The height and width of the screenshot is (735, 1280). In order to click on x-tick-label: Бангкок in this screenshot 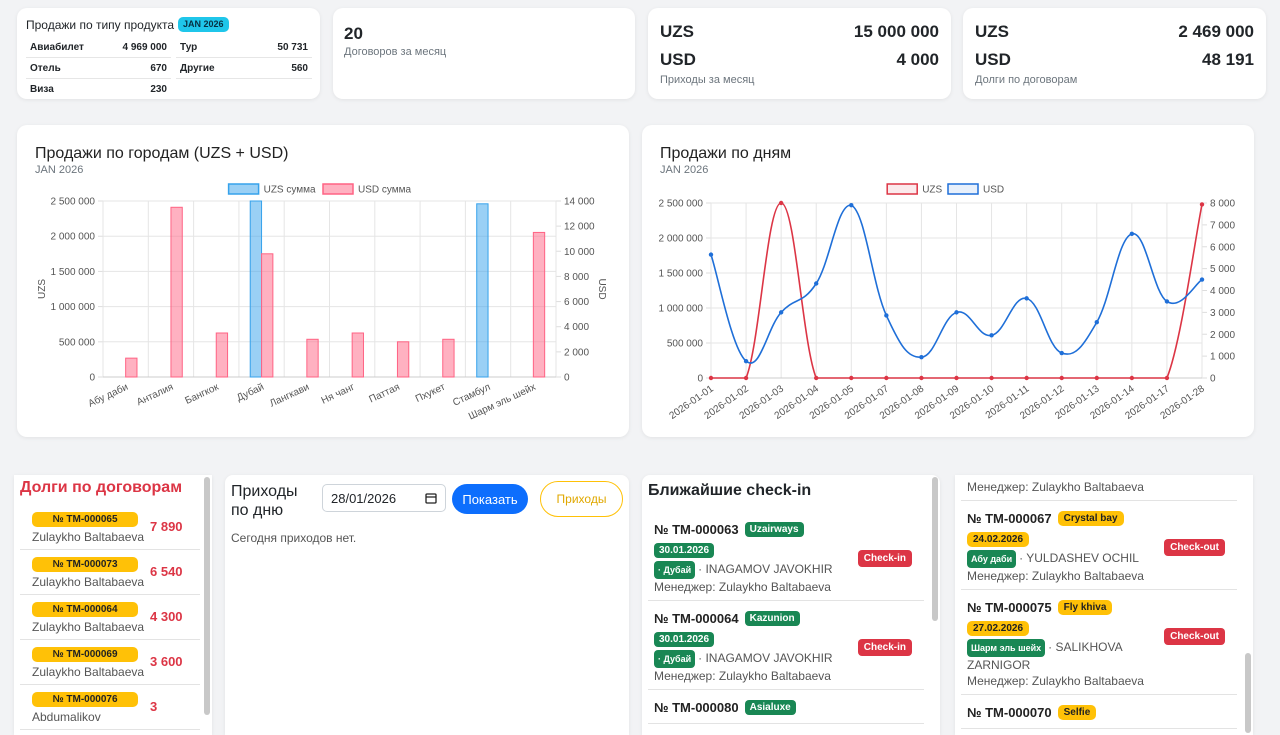, I will do `click(202, 393)`.